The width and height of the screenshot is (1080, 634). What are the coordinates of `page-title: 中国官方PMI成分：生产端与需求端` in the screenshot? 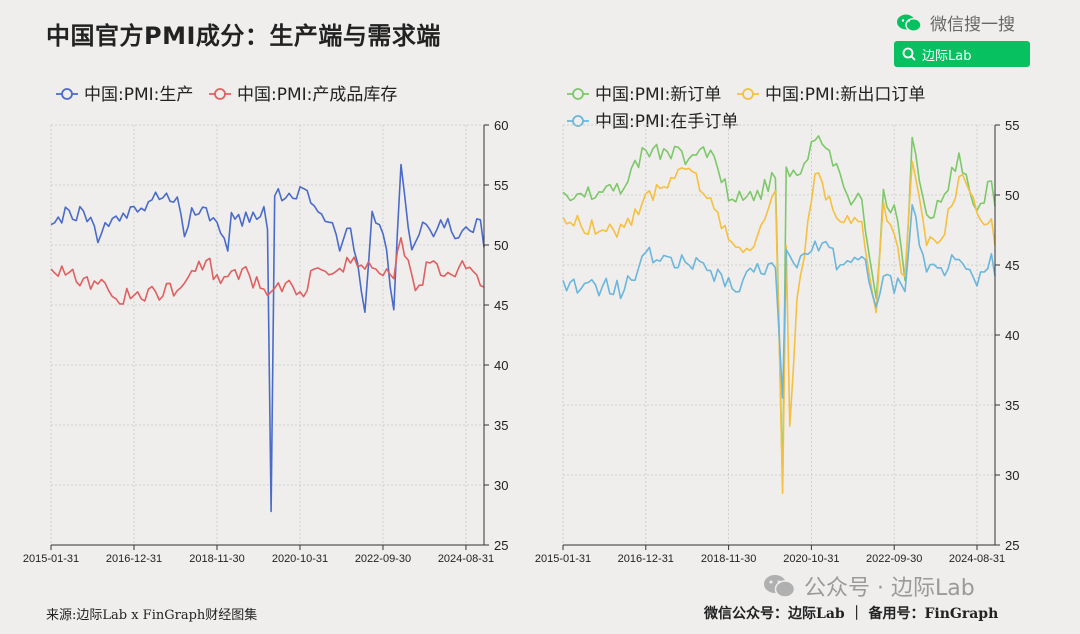 It's located at (243, 36).